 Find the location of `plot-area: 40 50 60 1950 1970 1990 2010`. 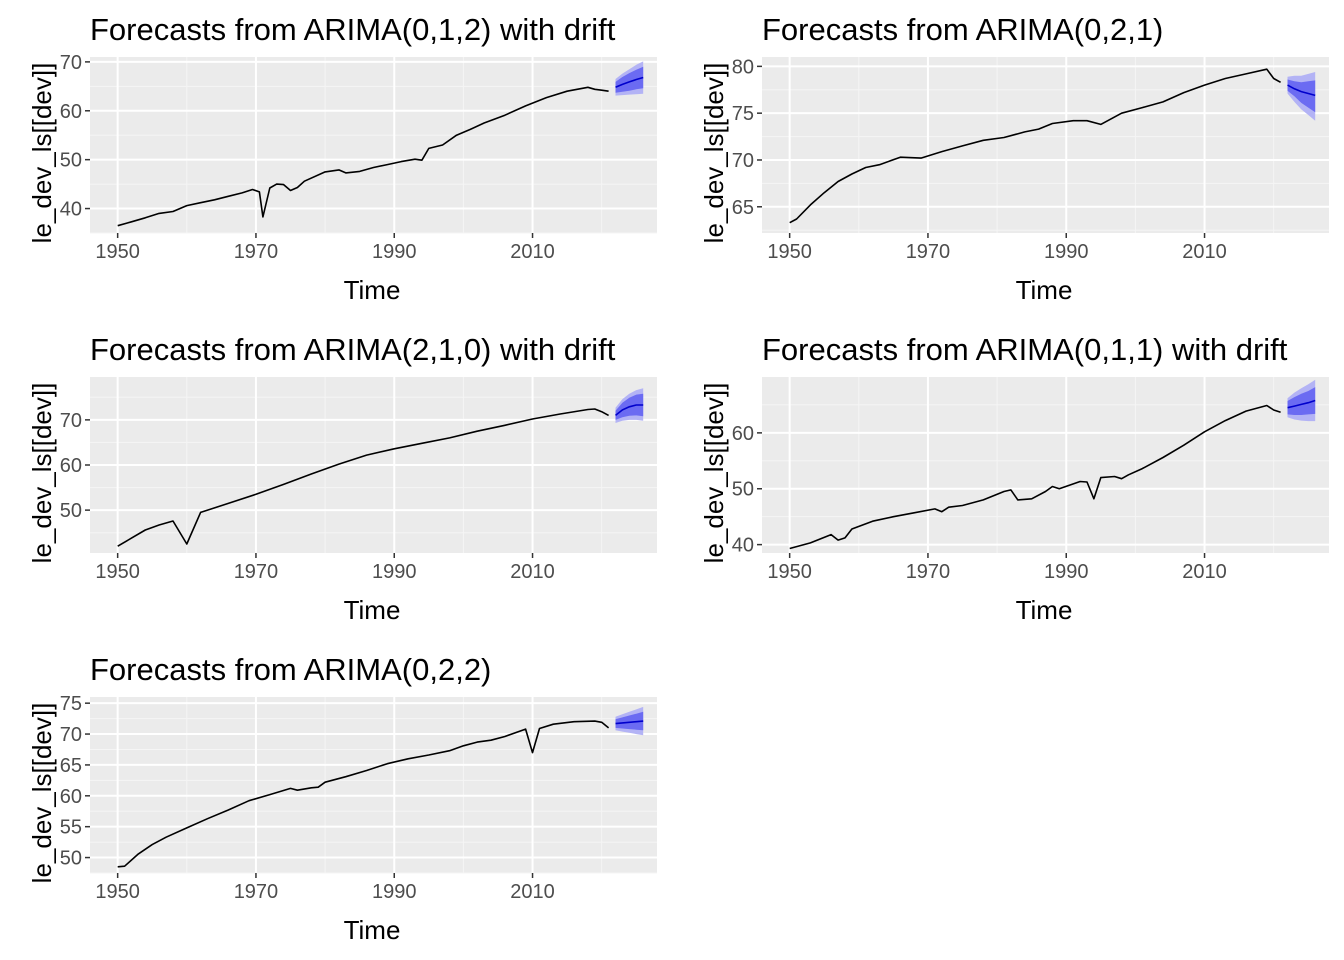

plot-area: 40 50 60 1950 1970 1990 2010 is located at coordinates (1030, 480).